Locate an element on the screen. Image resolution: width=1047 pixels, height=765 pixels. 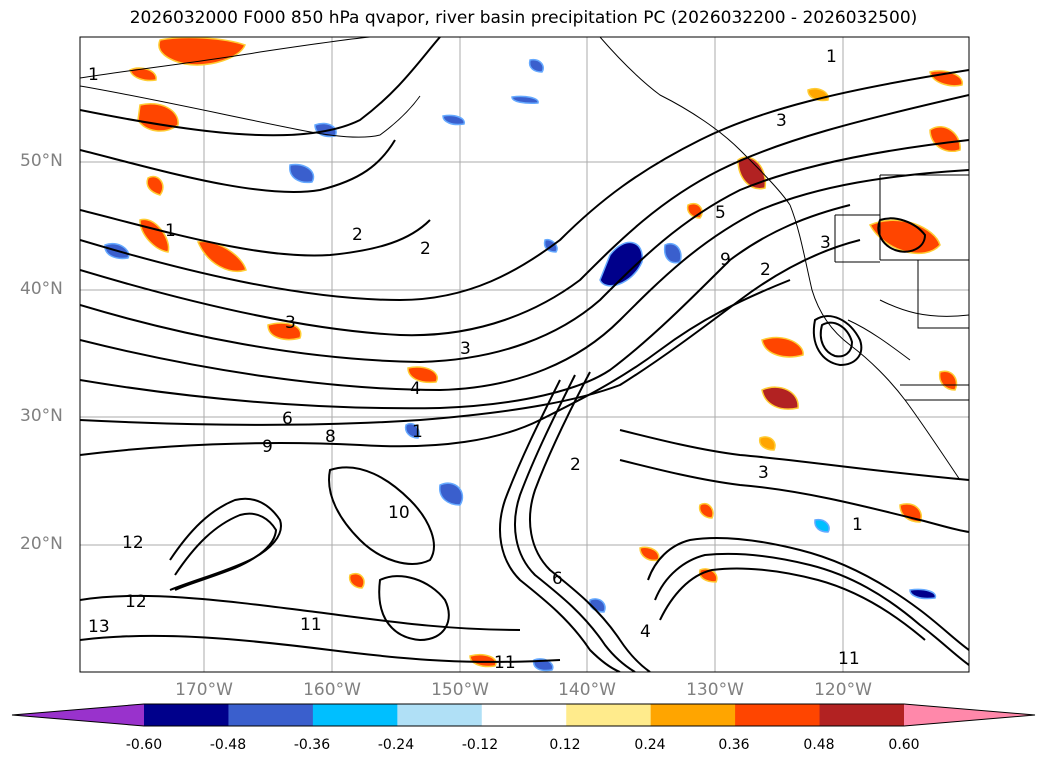
colorbar-outline is located at coordinates (523, 715).